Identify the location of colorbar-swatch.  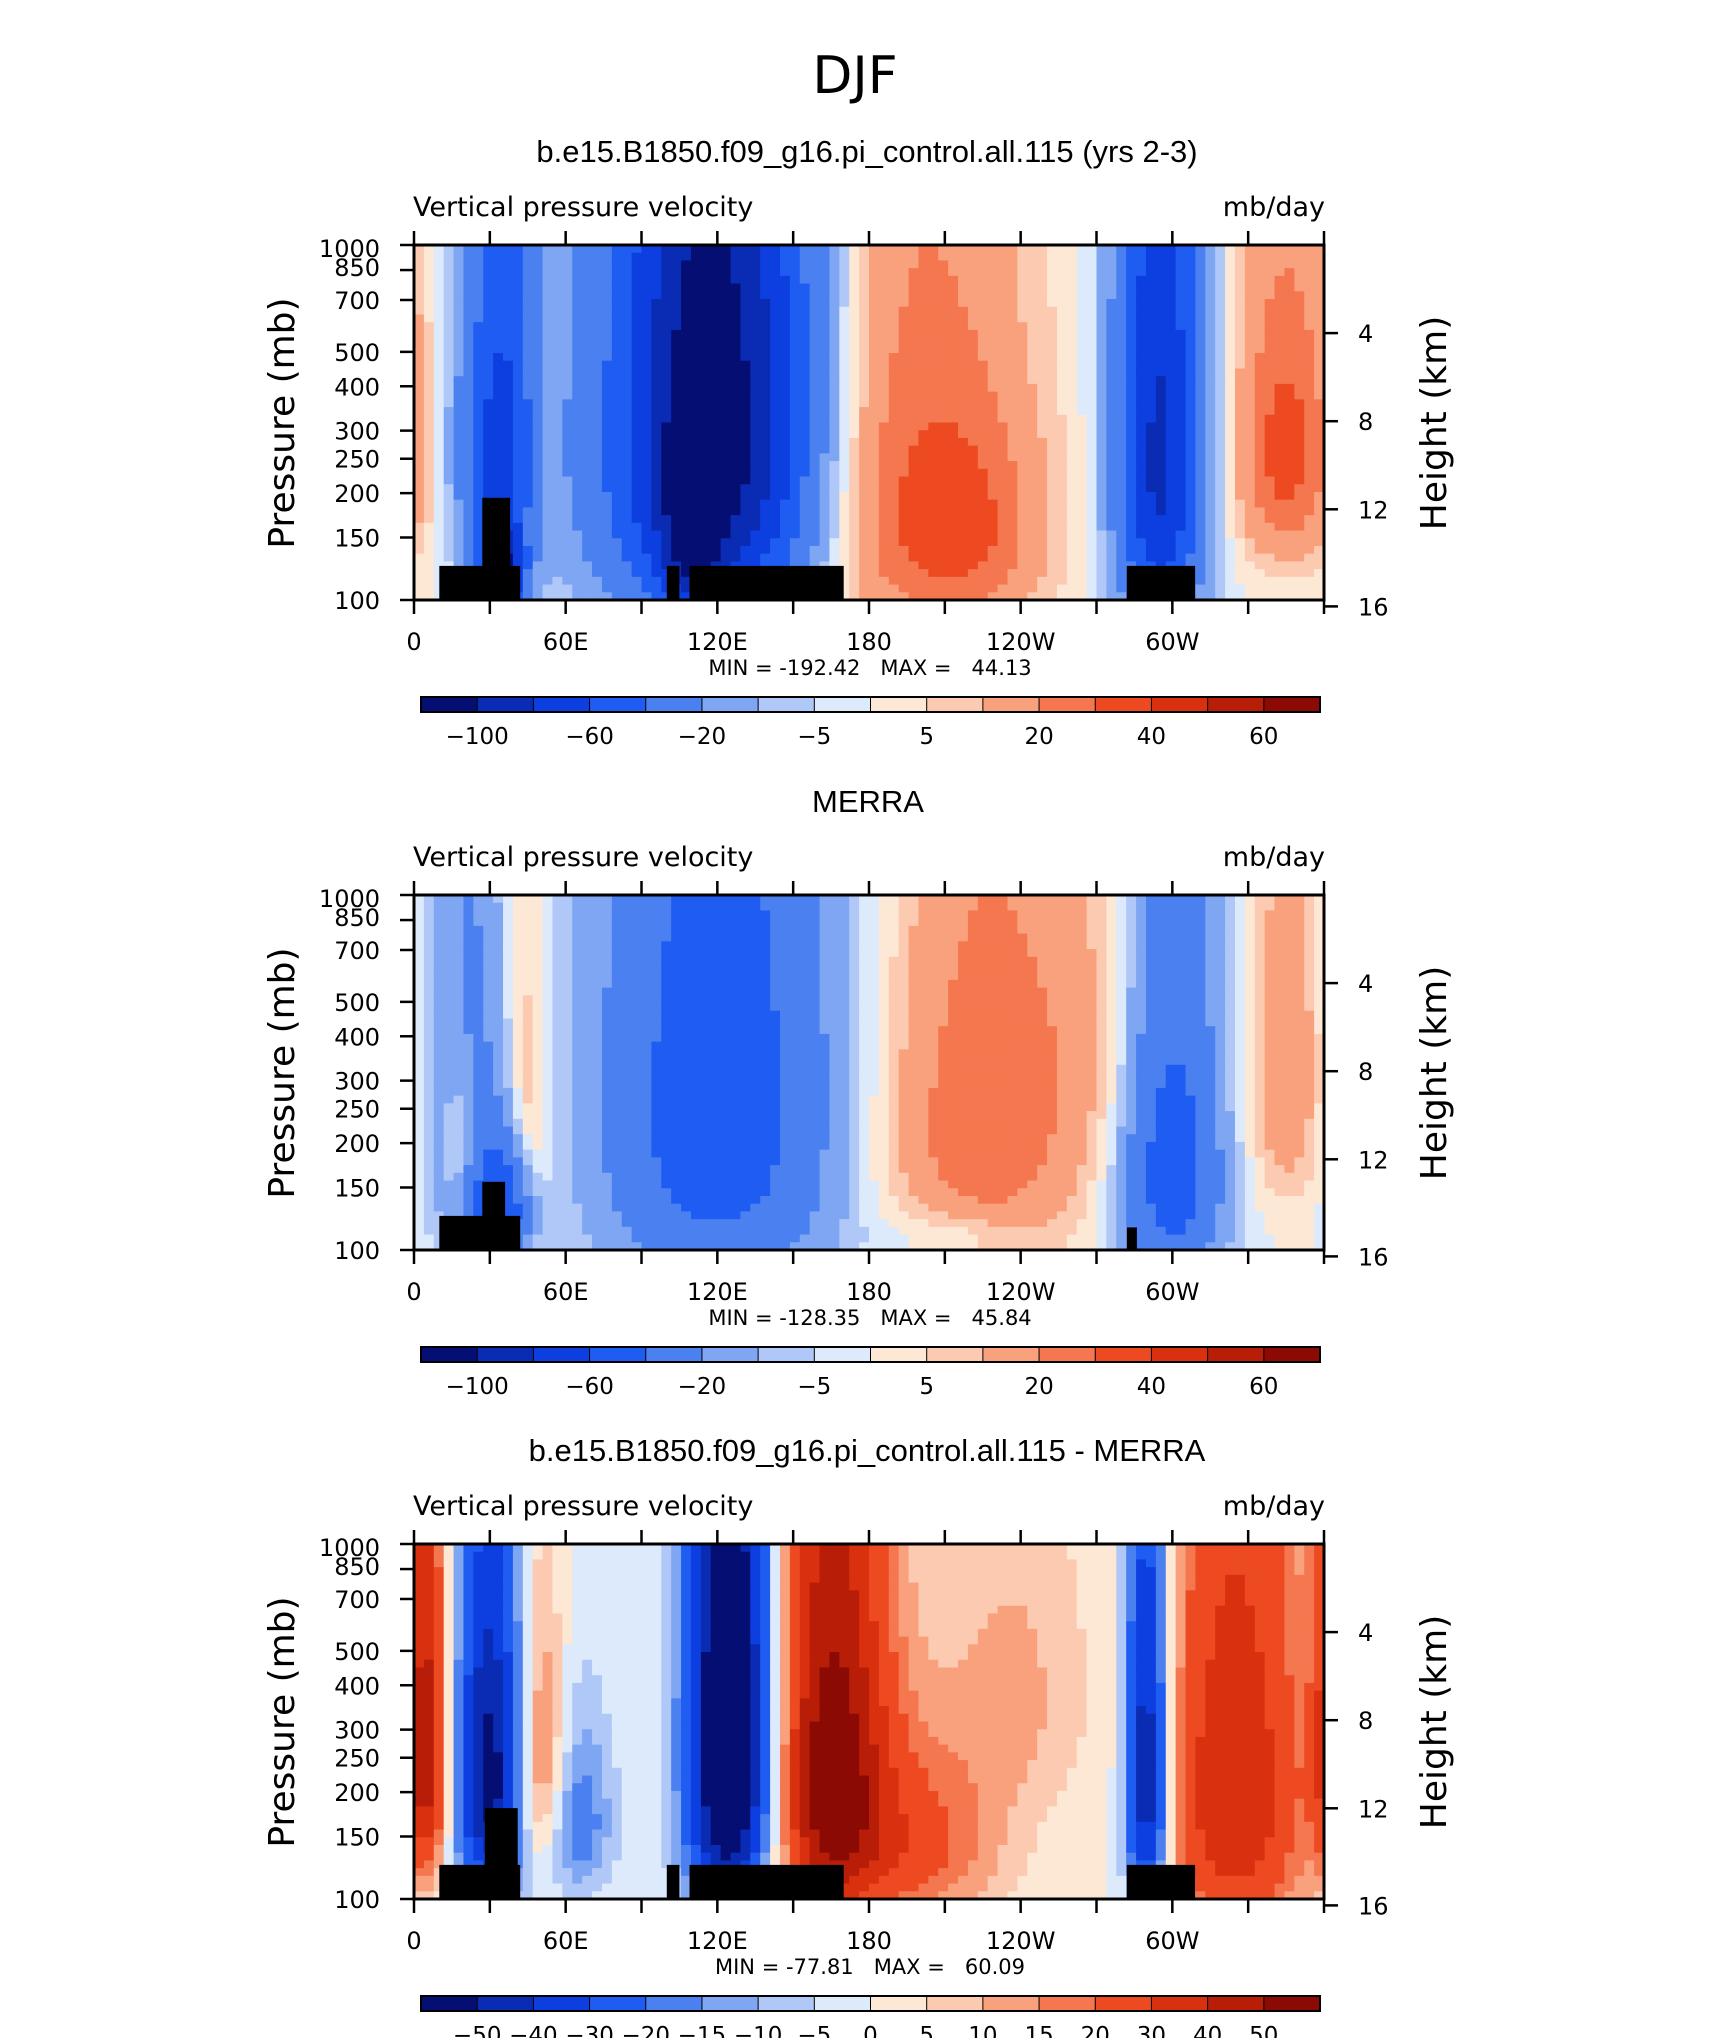
(1123, 704).